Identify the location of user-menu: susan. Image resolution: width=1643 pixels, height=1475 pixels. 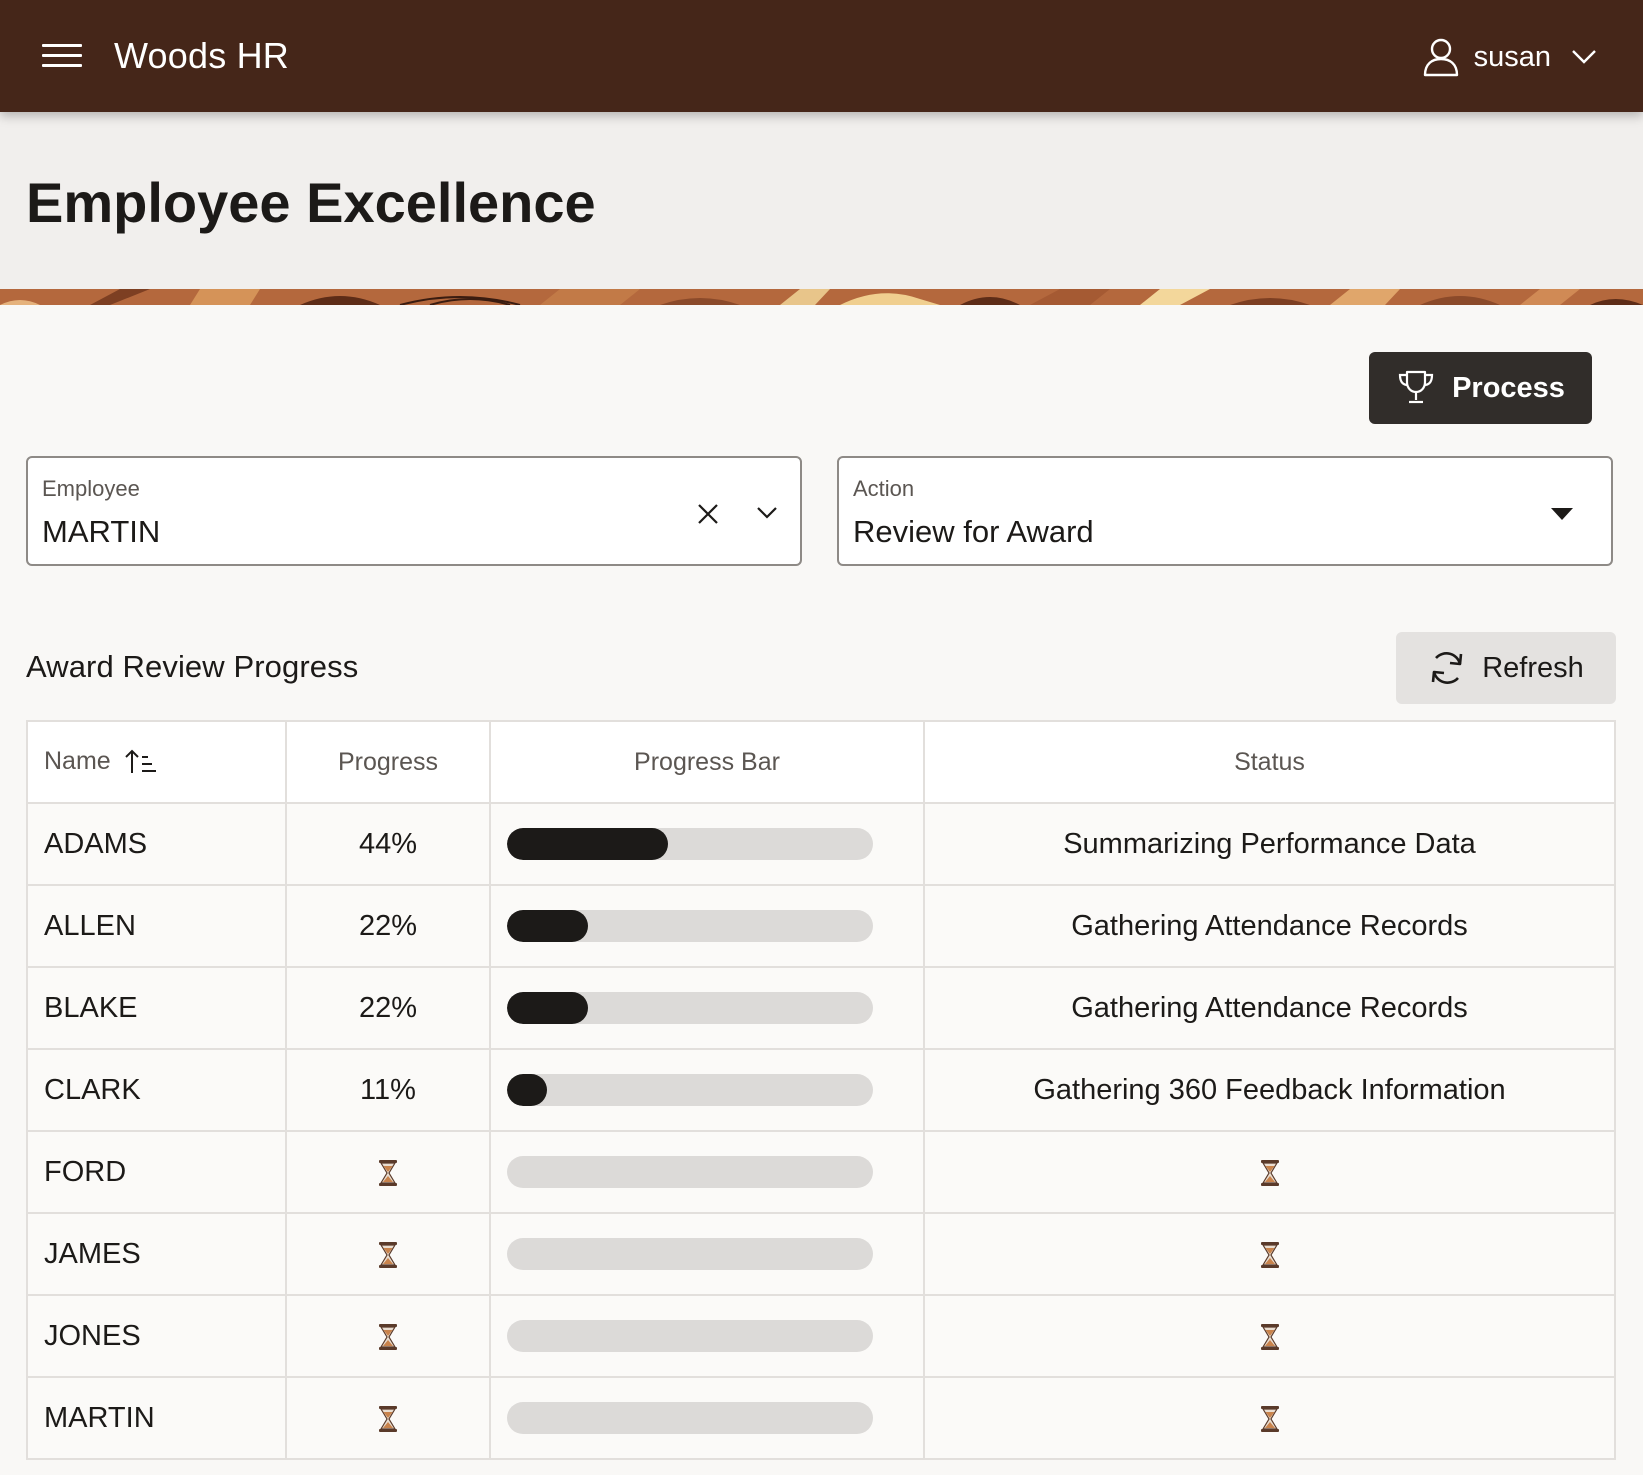
(1509, 57).